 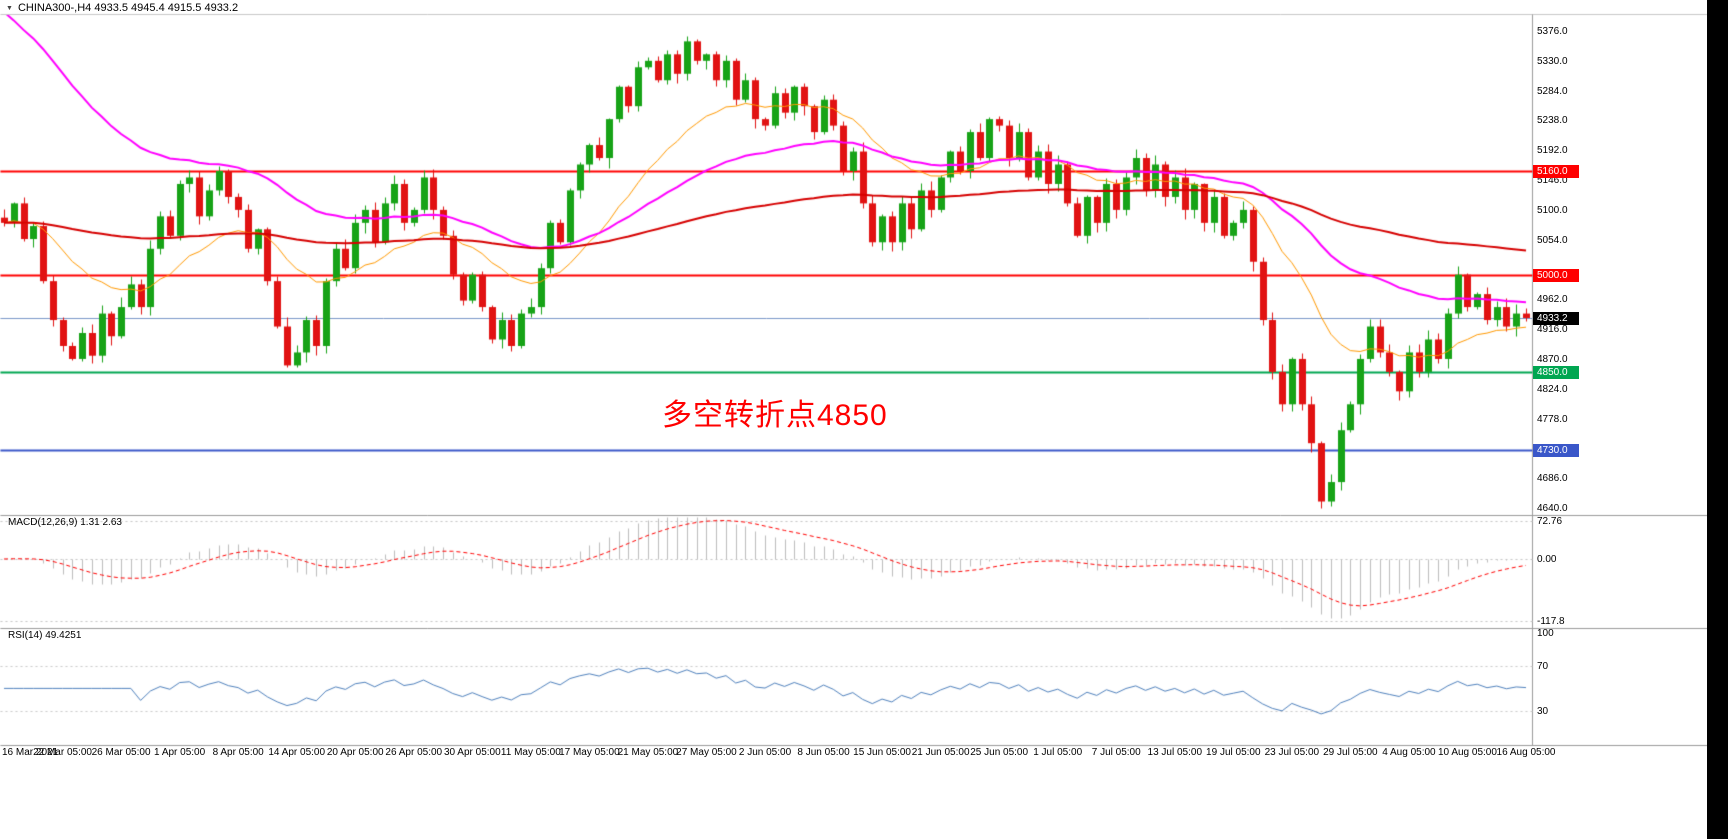 I want to click on time-axis-label: 15 Jun 05:00, so click(x=882, y=752).